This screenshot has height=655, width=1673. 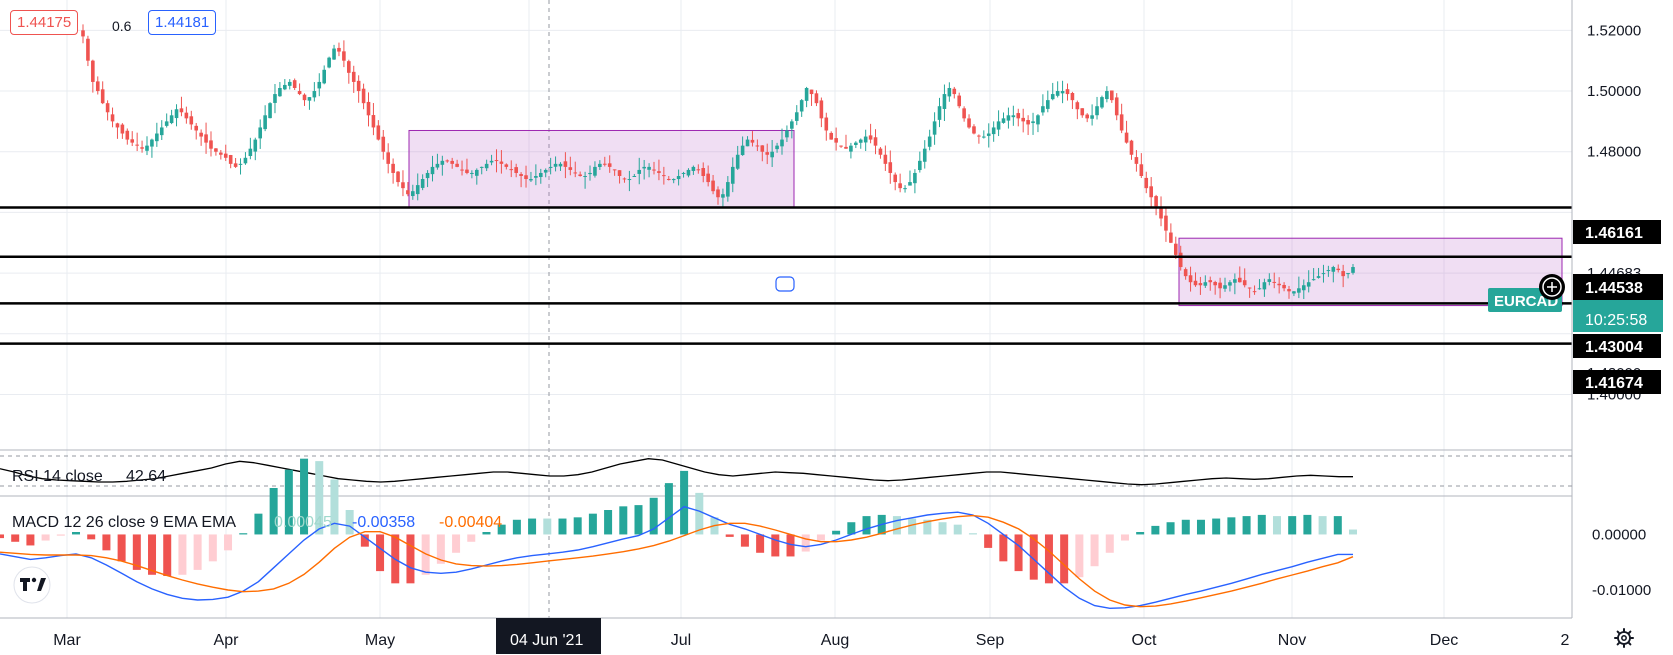 What do you see at coordinates (1614, 233) in the screenshot?
I see `svg-text: 1.46161` at bounding box center [1614, 233].